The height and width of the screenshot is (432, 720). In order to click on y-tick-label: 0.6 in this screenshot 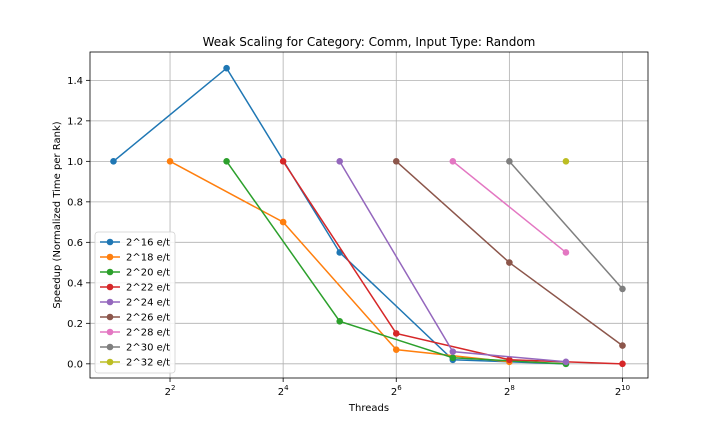, I will do `click(75, 243)`.